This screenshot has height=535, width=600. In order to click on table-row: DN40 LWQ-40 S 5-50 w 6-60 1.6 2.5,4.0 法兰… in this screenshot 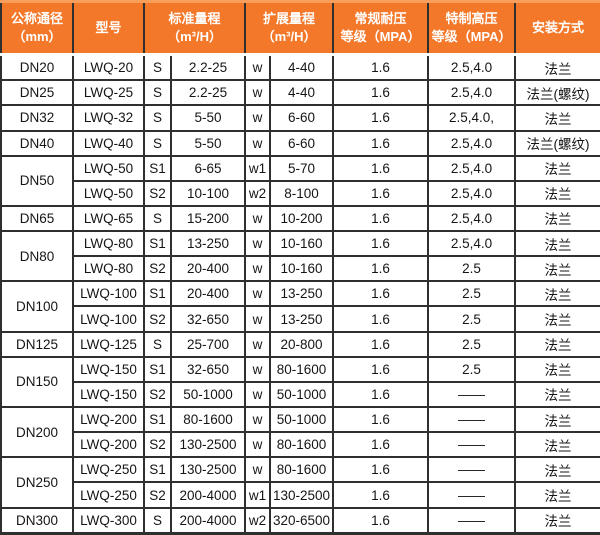, I will do `click(300, 143)`.